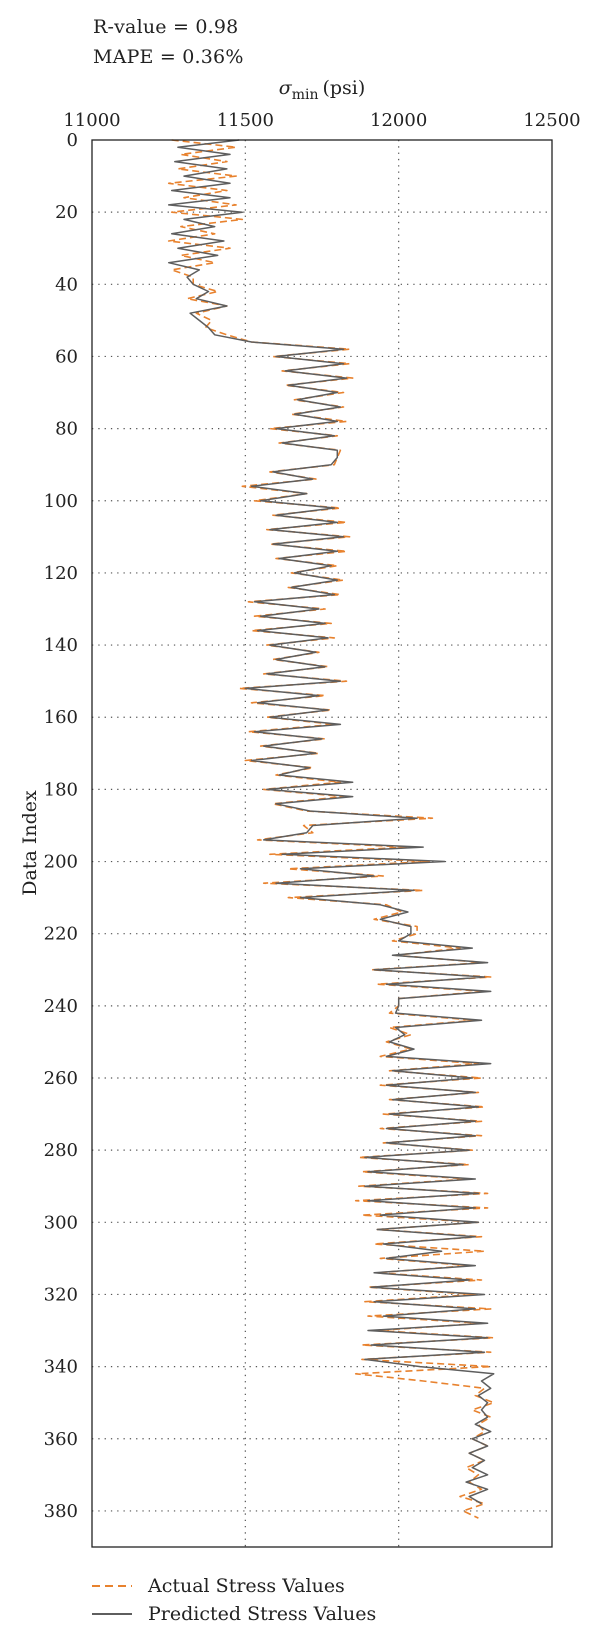  What do you see at coordinates (321, 120) in the screenshot?
I see `x-axis-ticks: 11000 11500 12000 12500` at bounding box center [321, 120].